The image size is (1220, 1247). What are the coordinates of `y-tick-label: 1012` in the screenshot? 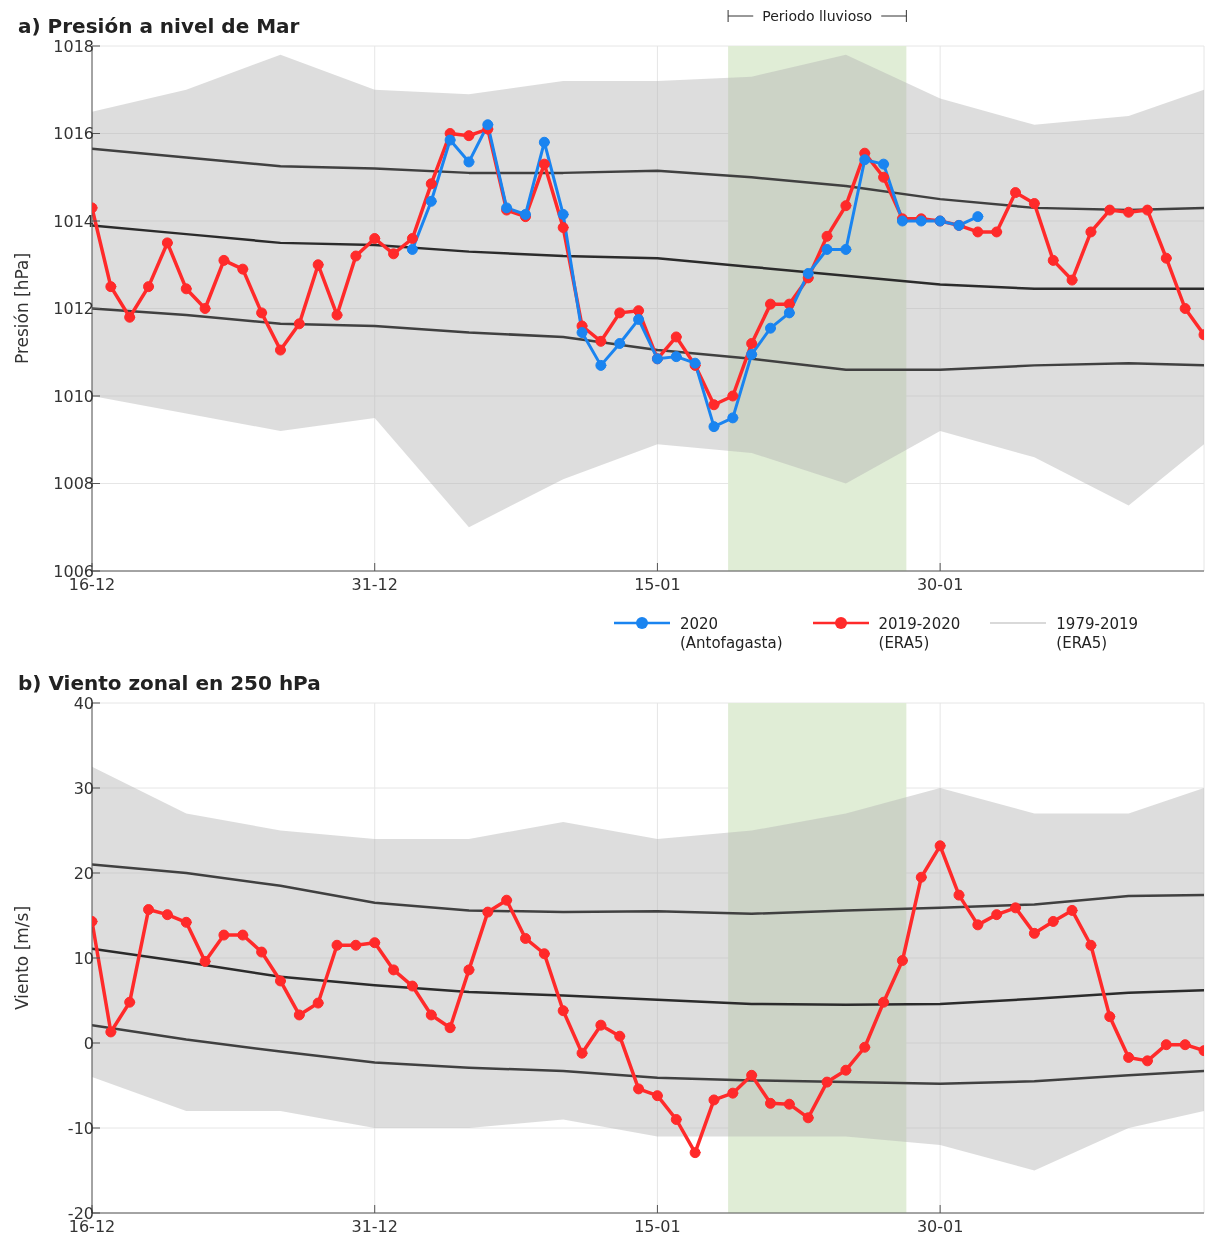 It's located at (73, 309).